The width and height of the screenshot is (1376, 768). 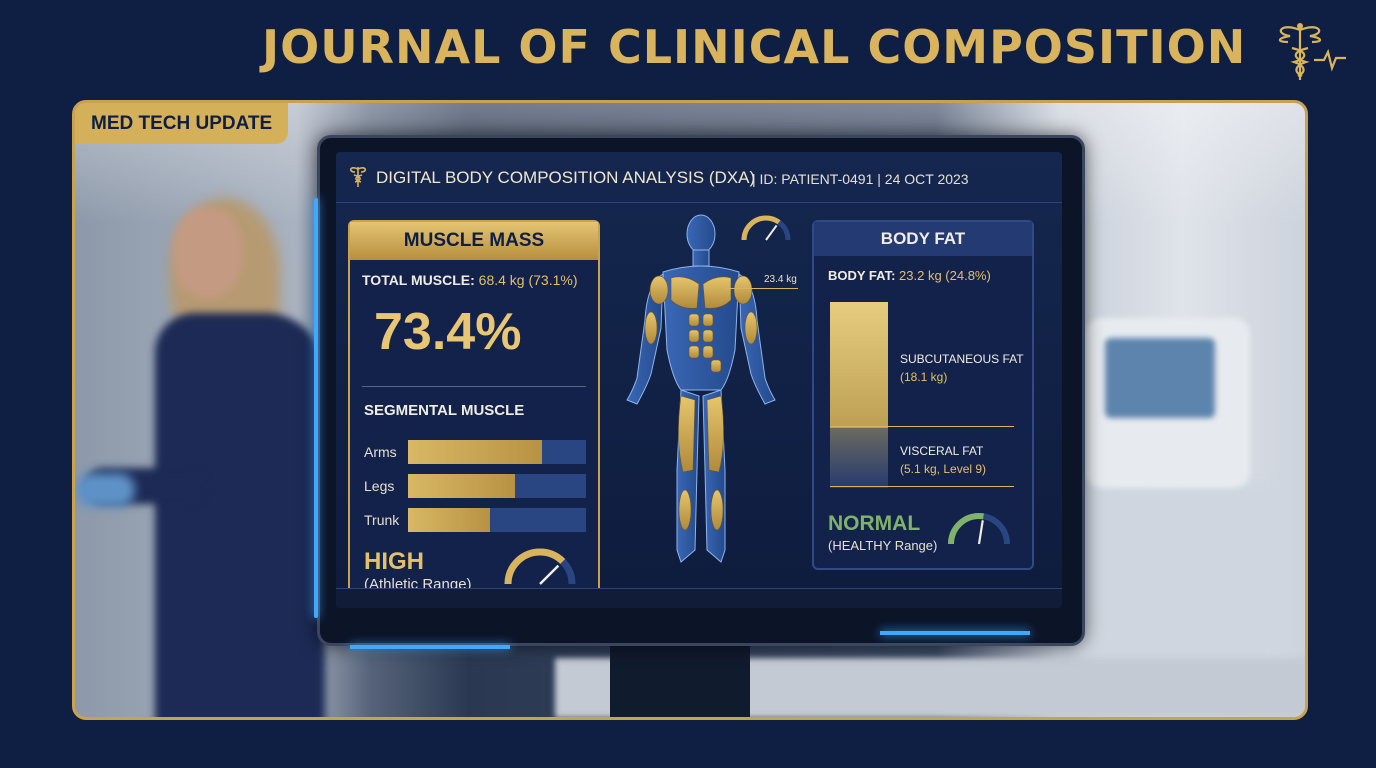 I want to click on segment-label-legs: Legs, so click(x=379, y=486).